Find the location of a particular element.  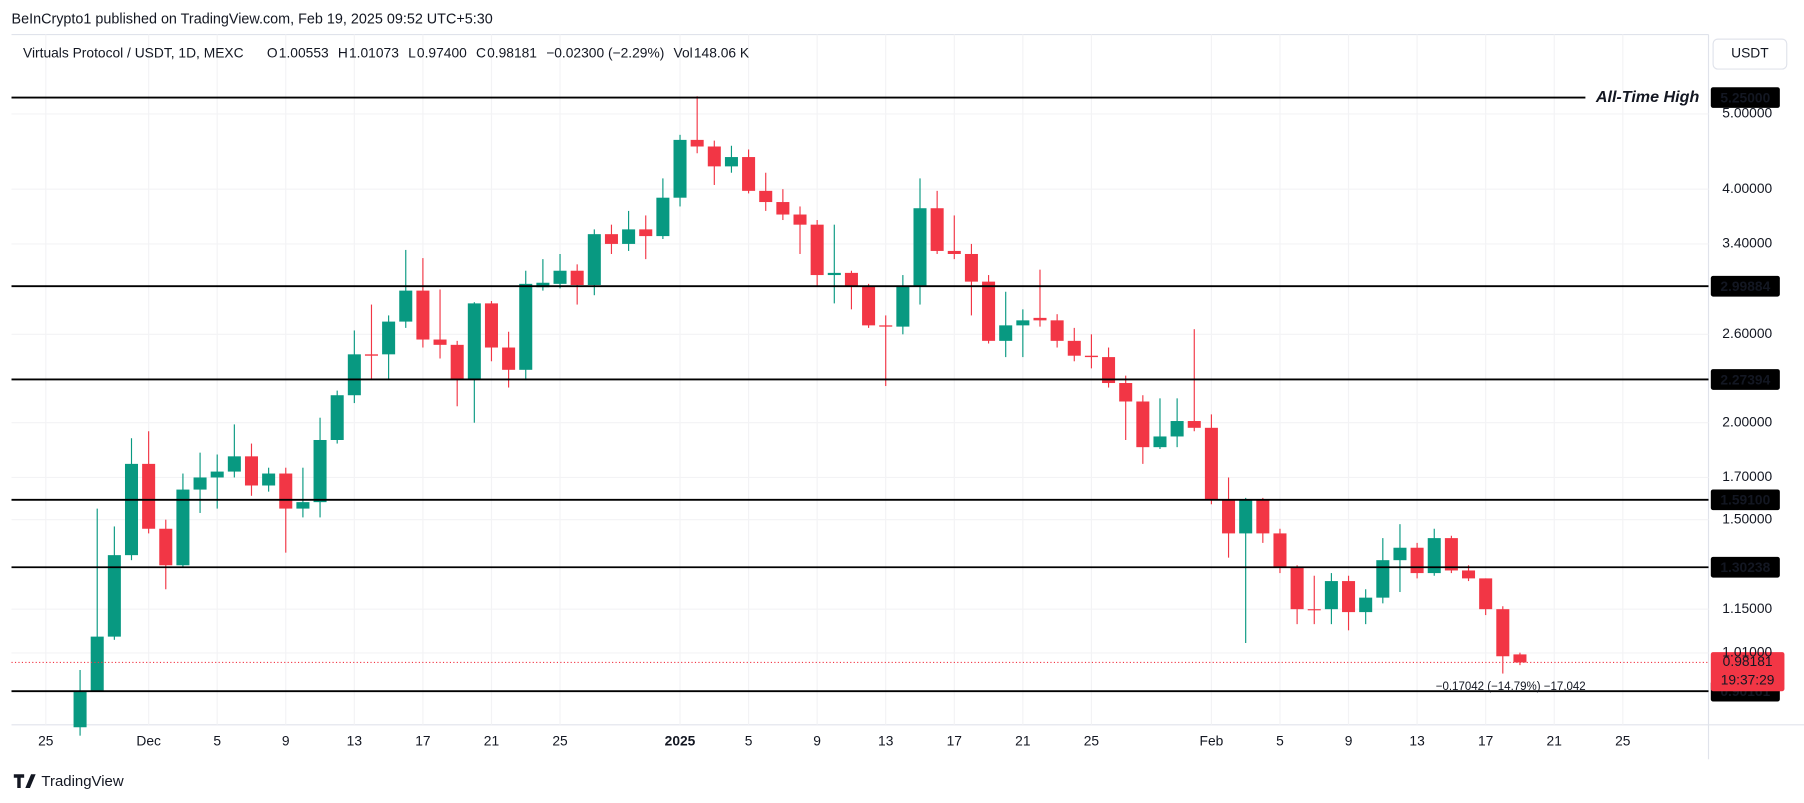

level-annotation: All-Time High is located at coordinates (1647, 97).